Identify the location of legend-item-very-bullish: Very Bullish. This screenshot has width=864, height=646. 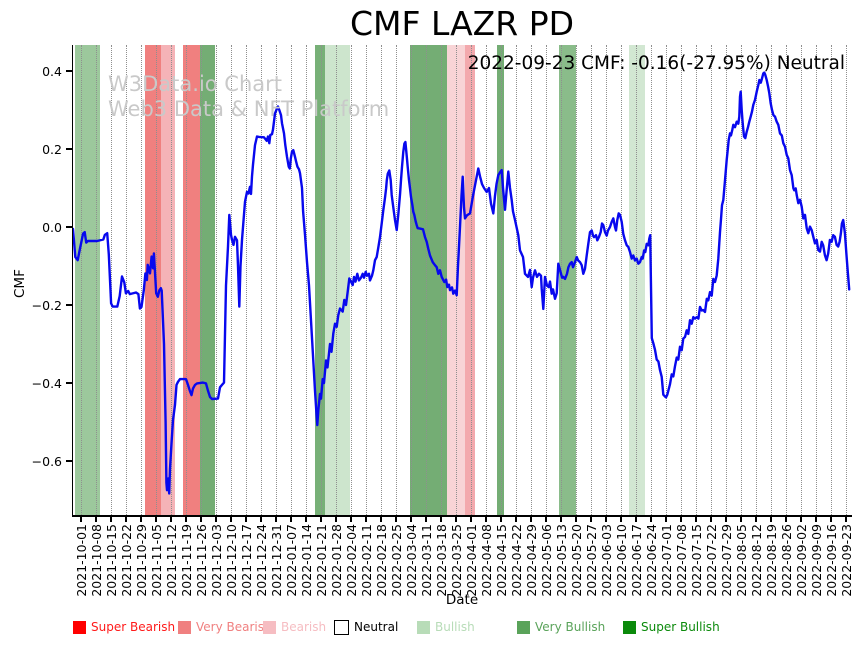
(561, 627).